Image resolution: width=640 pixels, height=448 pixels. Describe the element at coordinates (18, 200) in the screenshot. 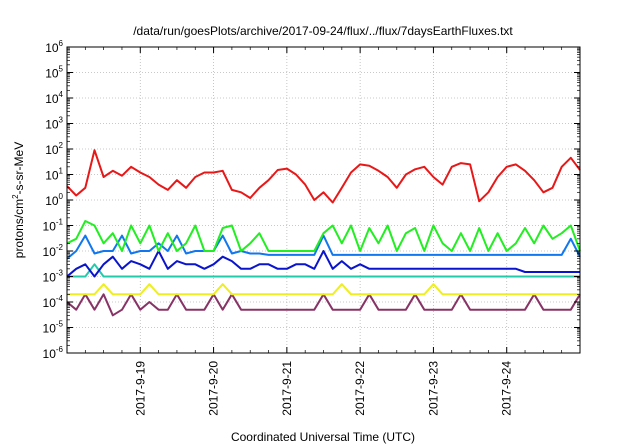

I see `y-axis-title: protons/cm2-s-sr-MeV` at that location.